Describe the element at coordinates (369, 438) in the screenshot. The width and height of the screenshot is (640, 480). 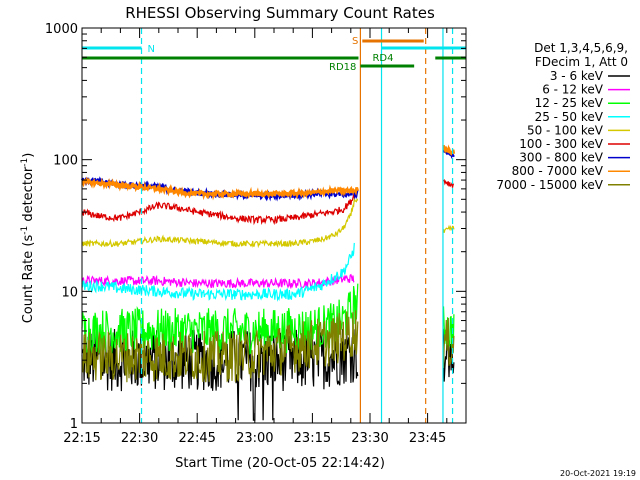
I see `x-tick-label-5: 23:30` at that location.